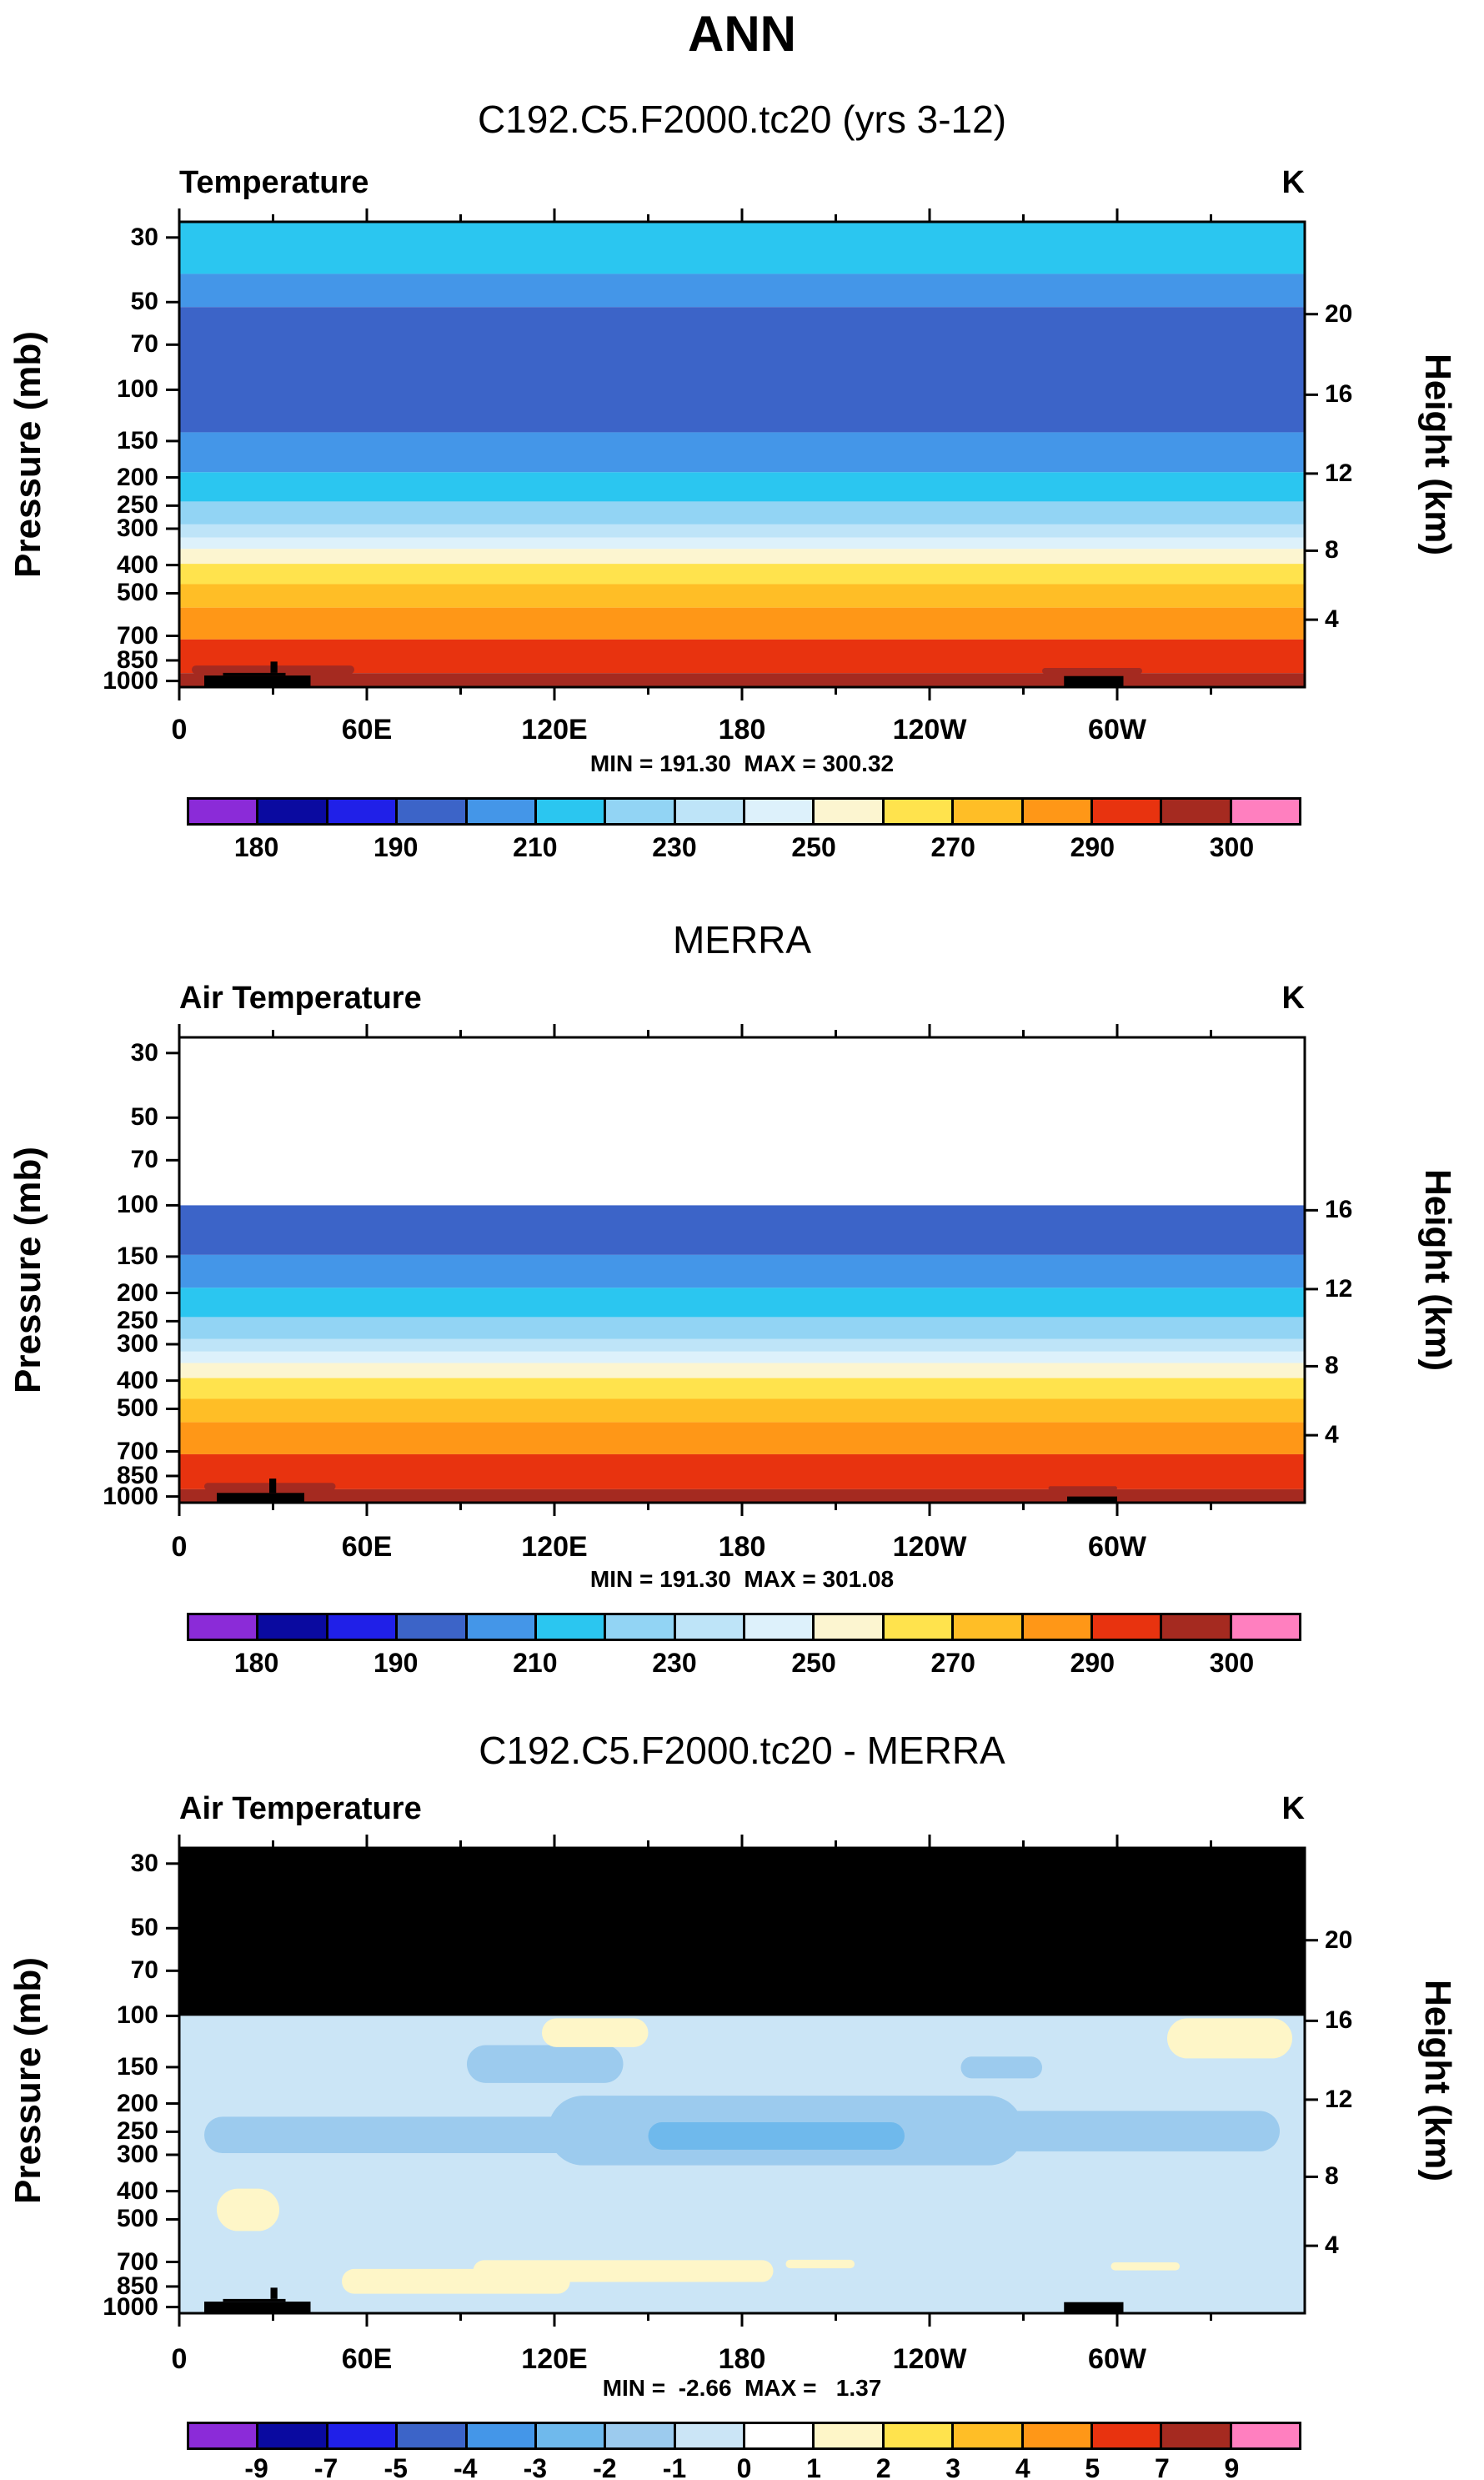 This screenshot has height=2480, width=1484. I want to click on units-label: K, so click(1293, 182).